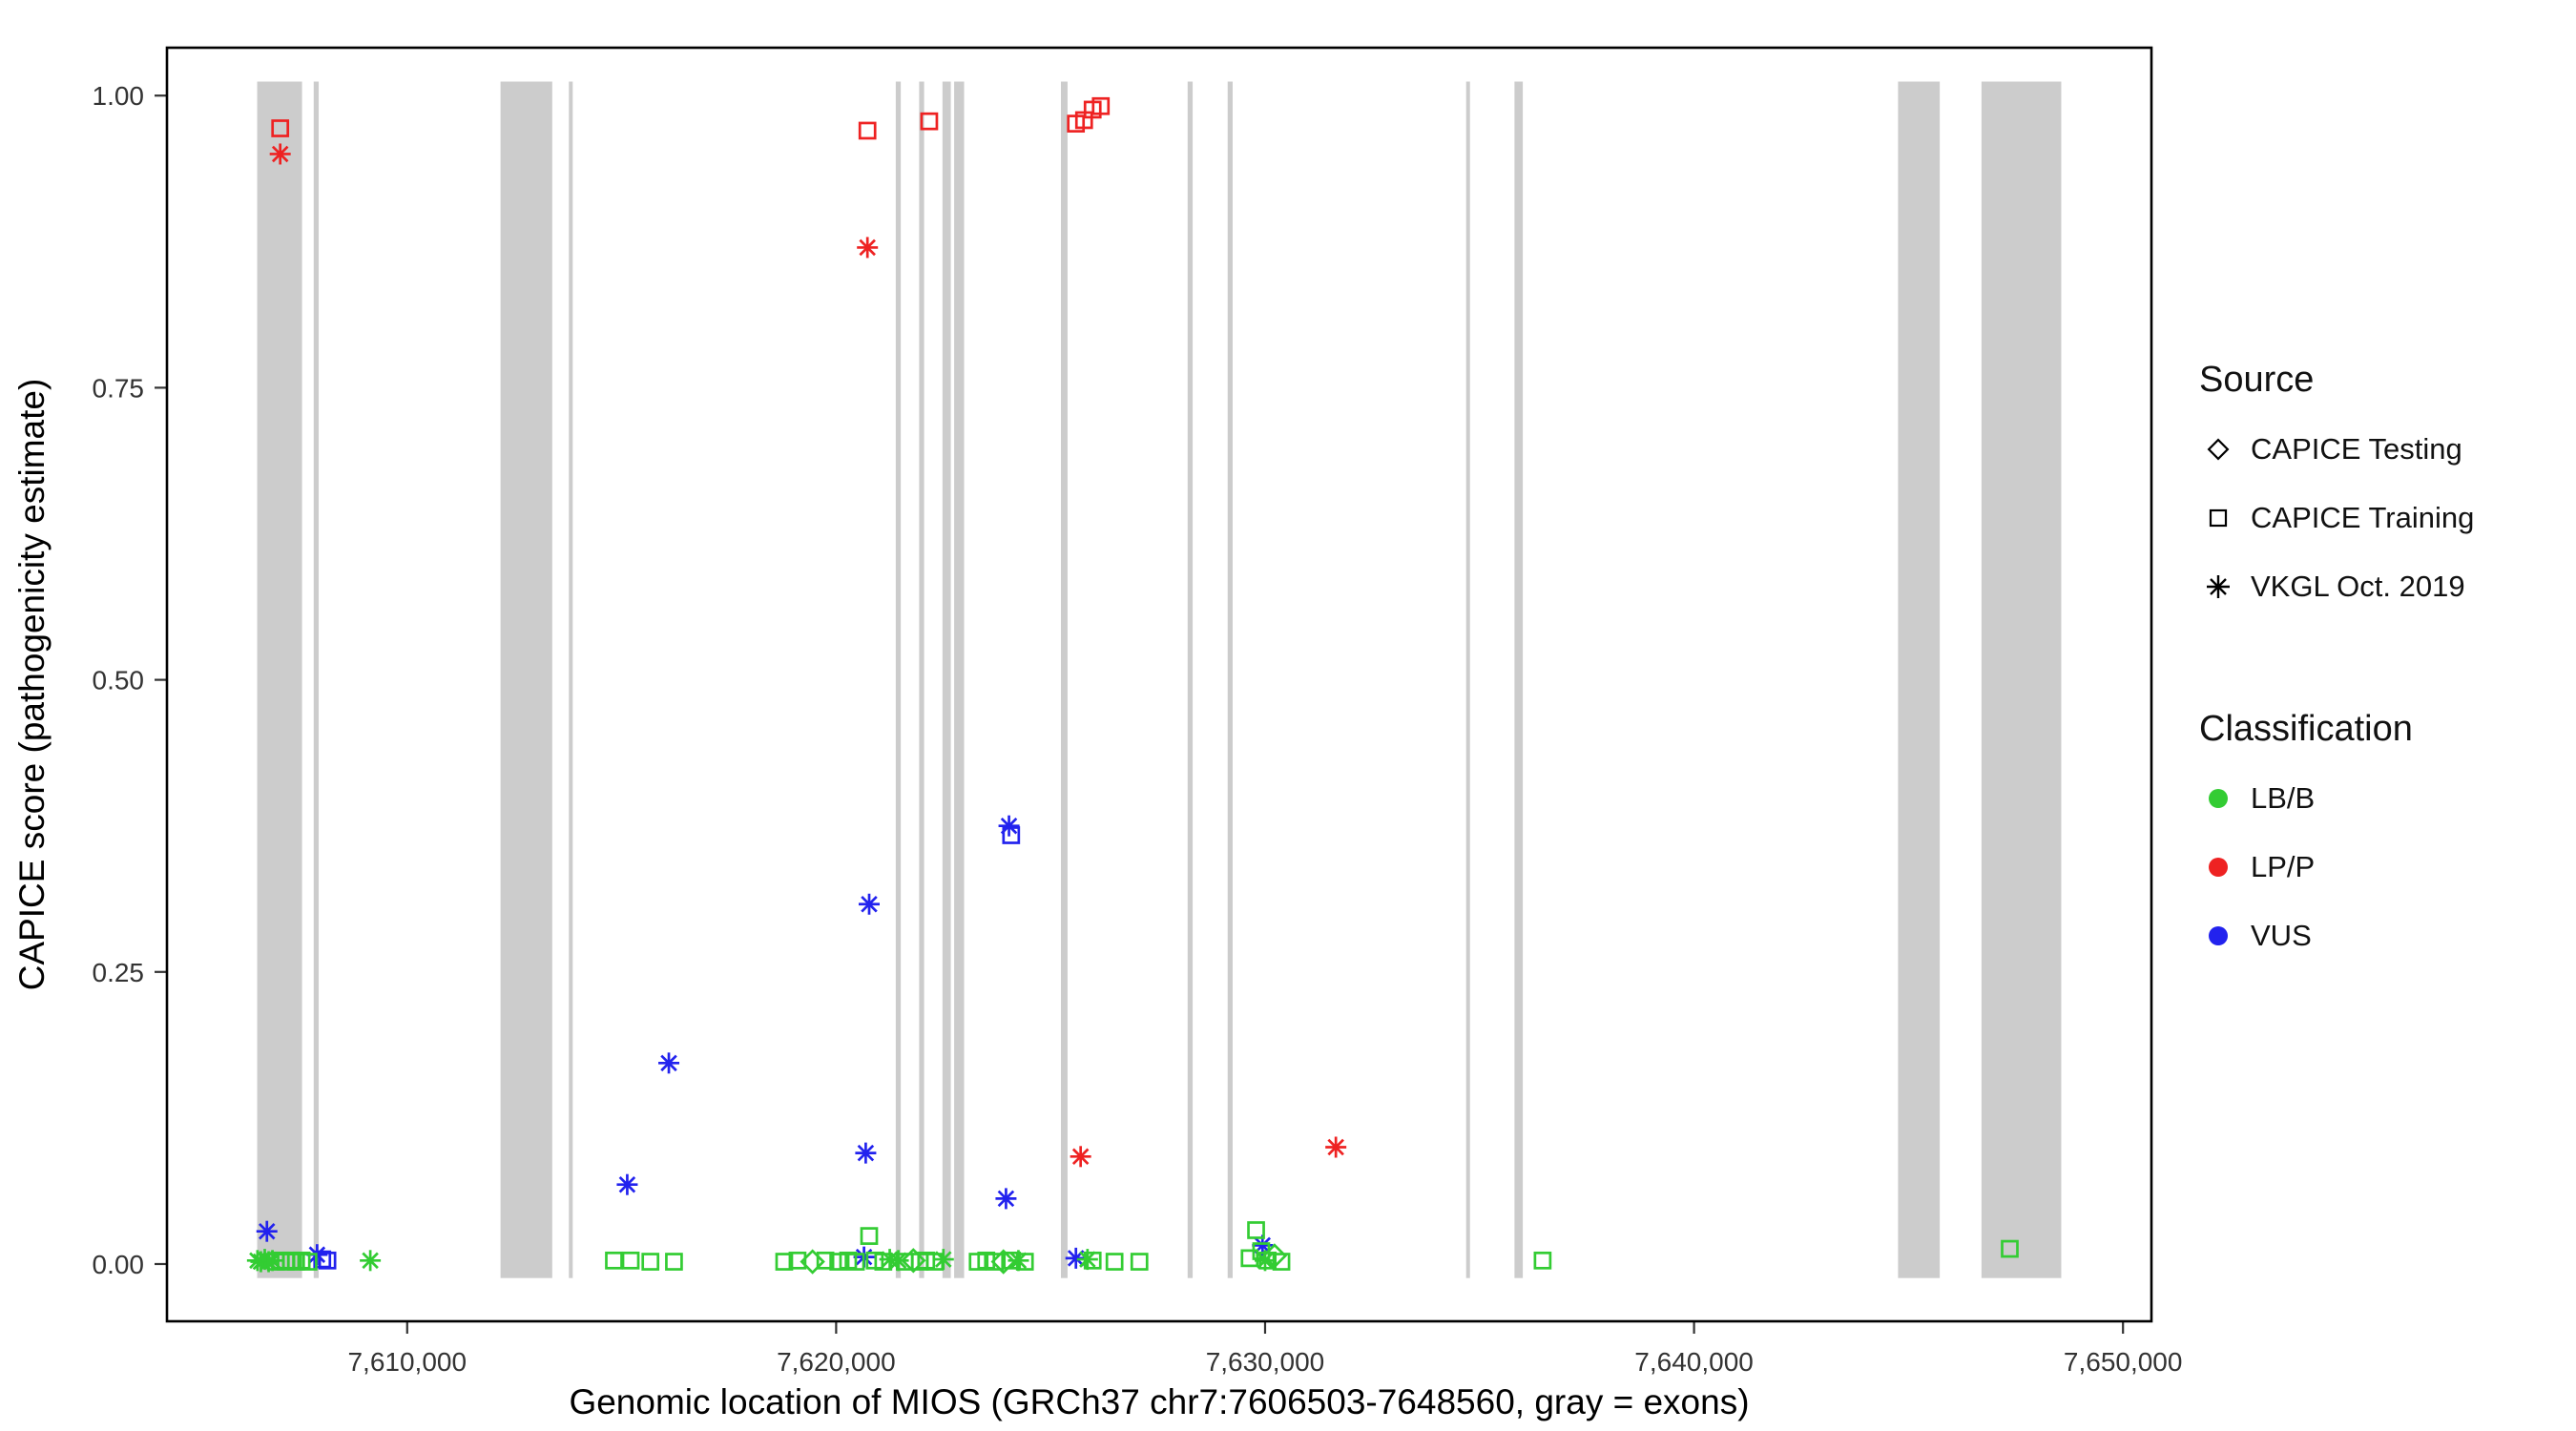  Describe the element at coordinates (2363, 517) in the screenshot. I see `legend-item-label: CAPICE Training` at that location.